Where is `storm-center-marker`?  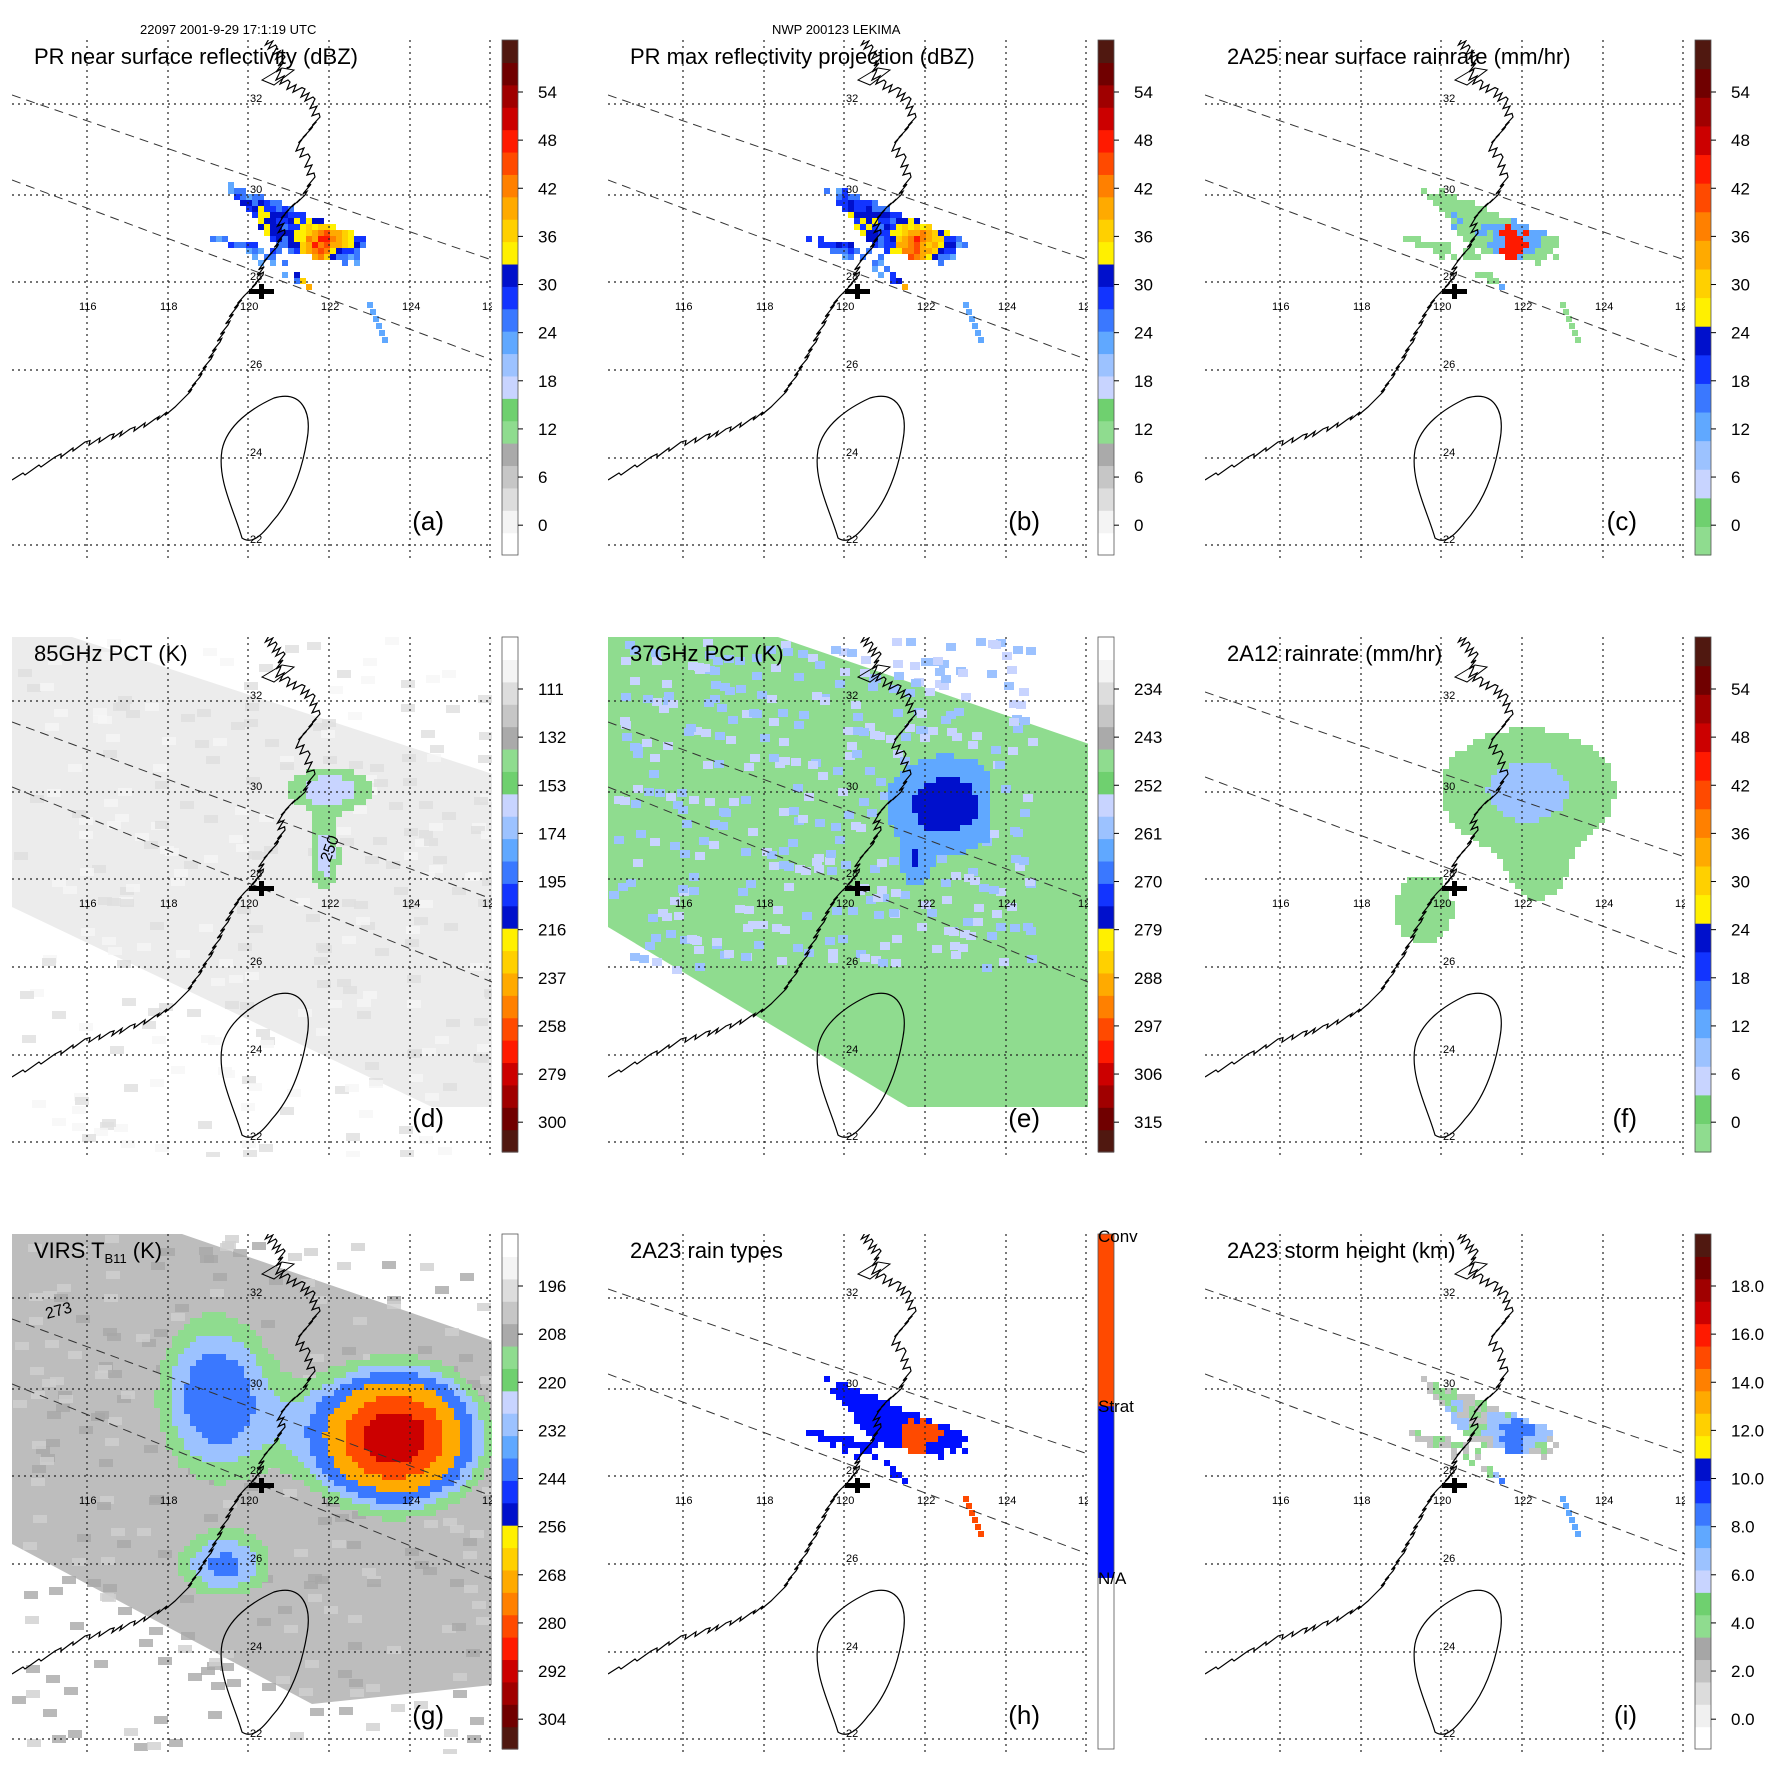
storm-center-marker is located at coordinates (1454, 1485).